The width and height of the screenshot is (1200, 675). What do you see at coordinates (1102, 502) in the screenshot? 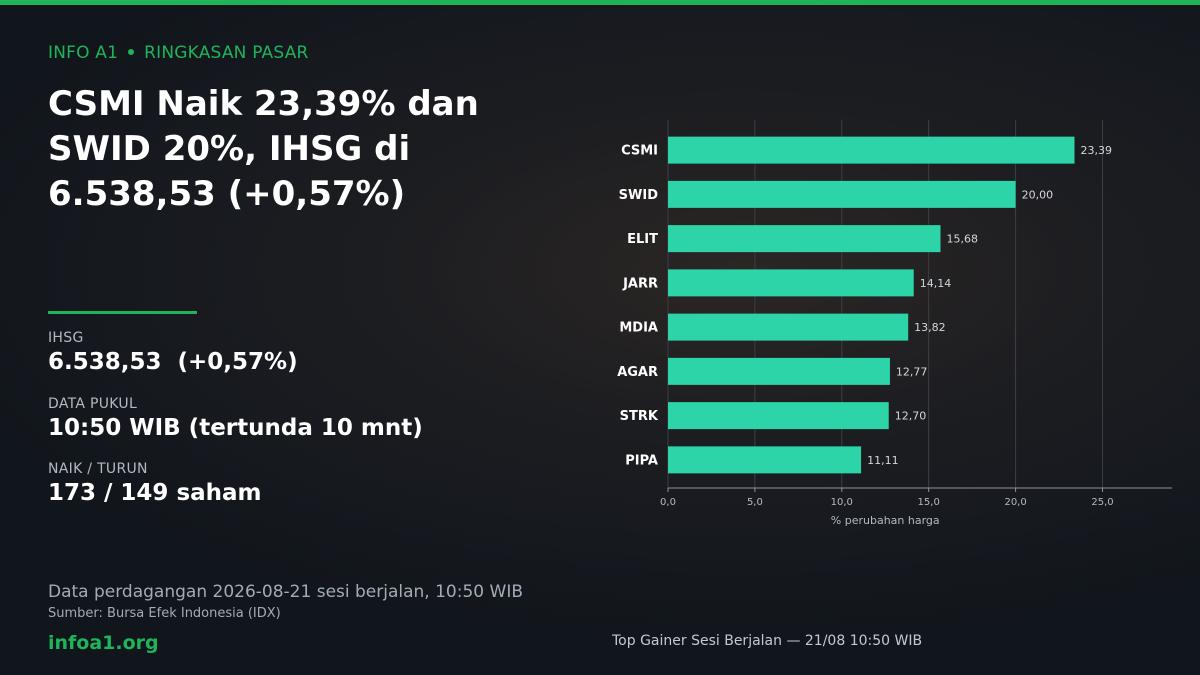
I see `x-tick-label-5: 25,0` at bounding box center [1102, 502].